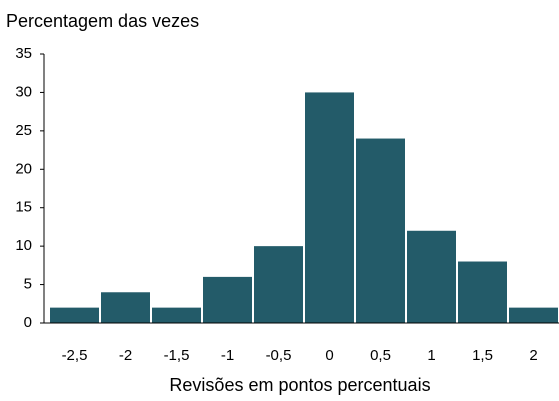  I want to click on x-tick-label: 0,5, so click(380, 355).